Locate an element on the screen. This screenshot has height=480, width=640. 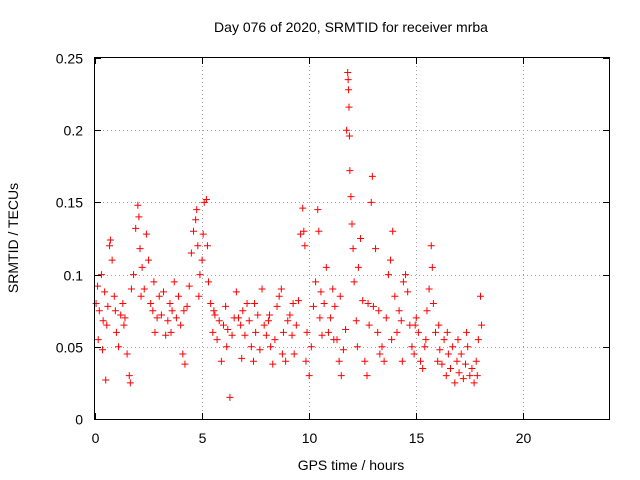
x-tick-label: 0 is located at coordinates (96, 438).